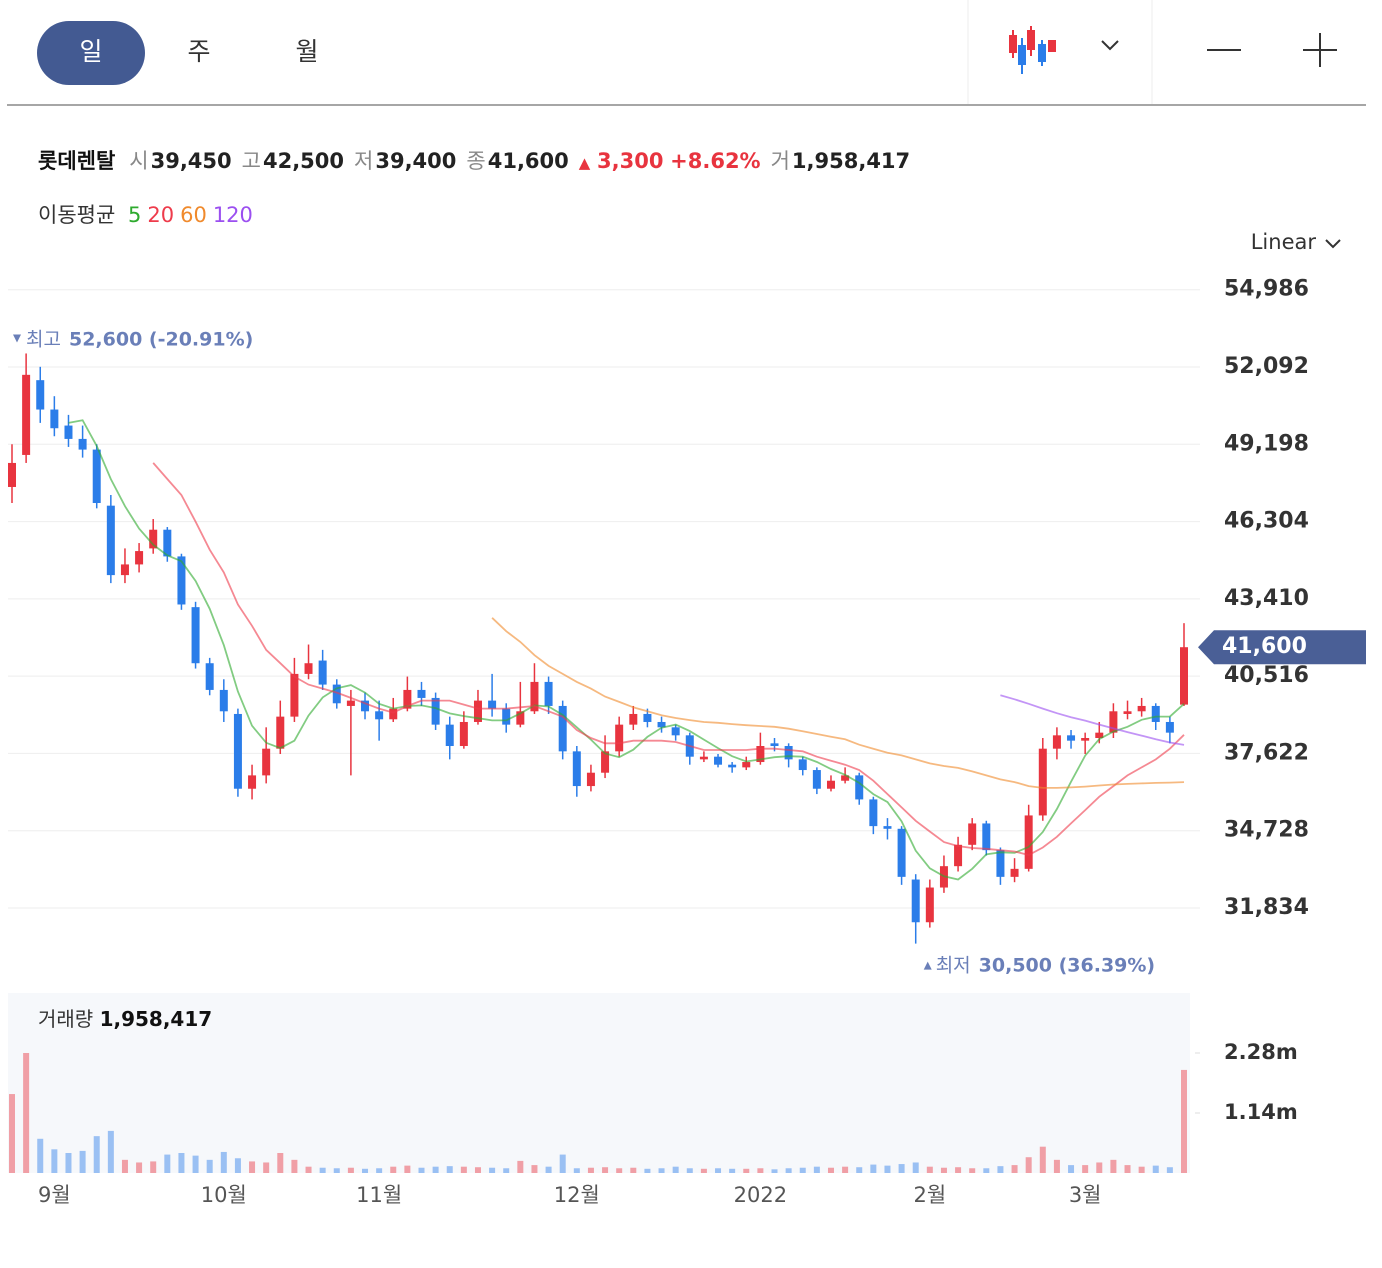 Image resolution: width=1382 pixels, height=1268 pixels. I want to click on x-tick-label: 10월, so click(224, 1195).